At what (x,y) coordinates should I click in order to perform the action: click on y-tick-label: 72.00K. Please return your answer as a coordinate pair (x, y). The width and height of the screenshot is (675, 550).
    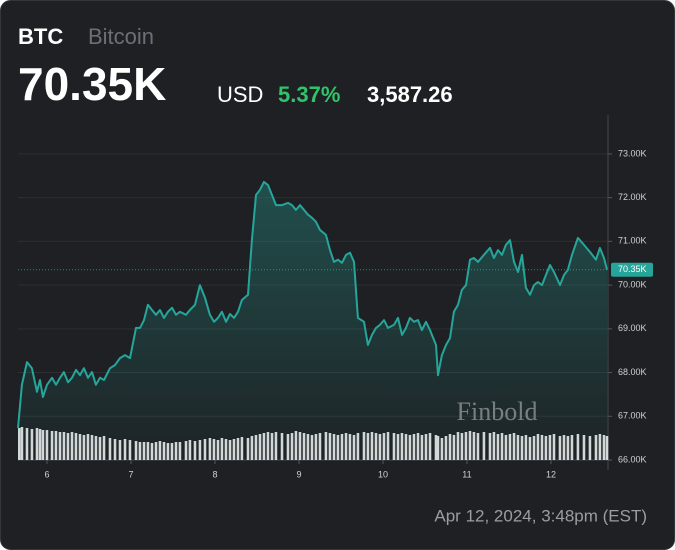
    Looking at the image, I should click on (632, 197).